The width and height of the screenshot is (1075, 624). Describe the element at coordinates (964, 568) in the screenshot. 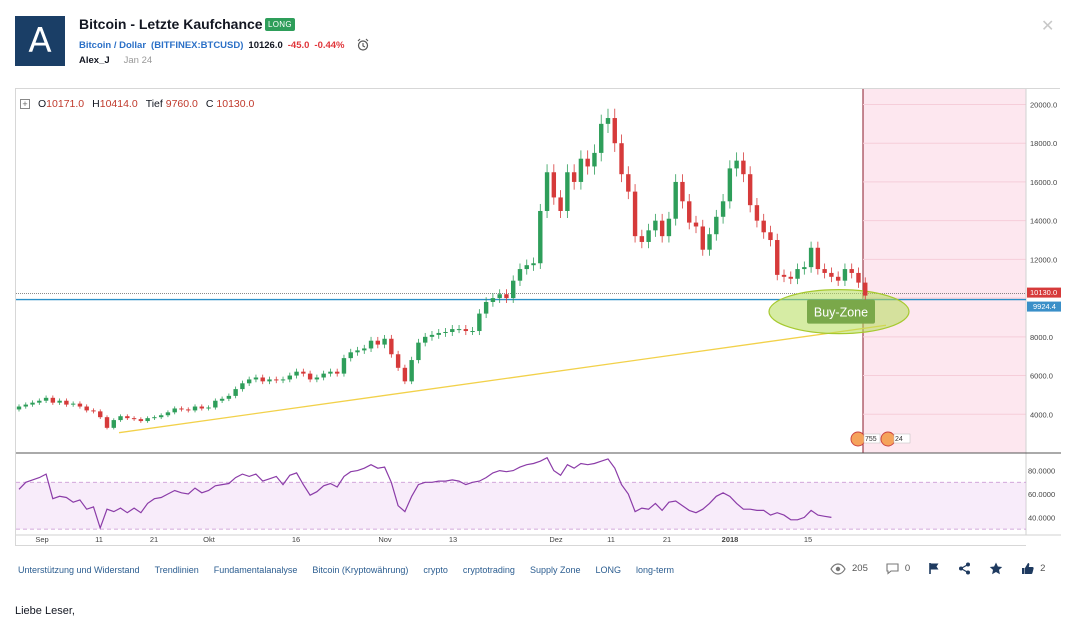

I see `share-button` at that location.